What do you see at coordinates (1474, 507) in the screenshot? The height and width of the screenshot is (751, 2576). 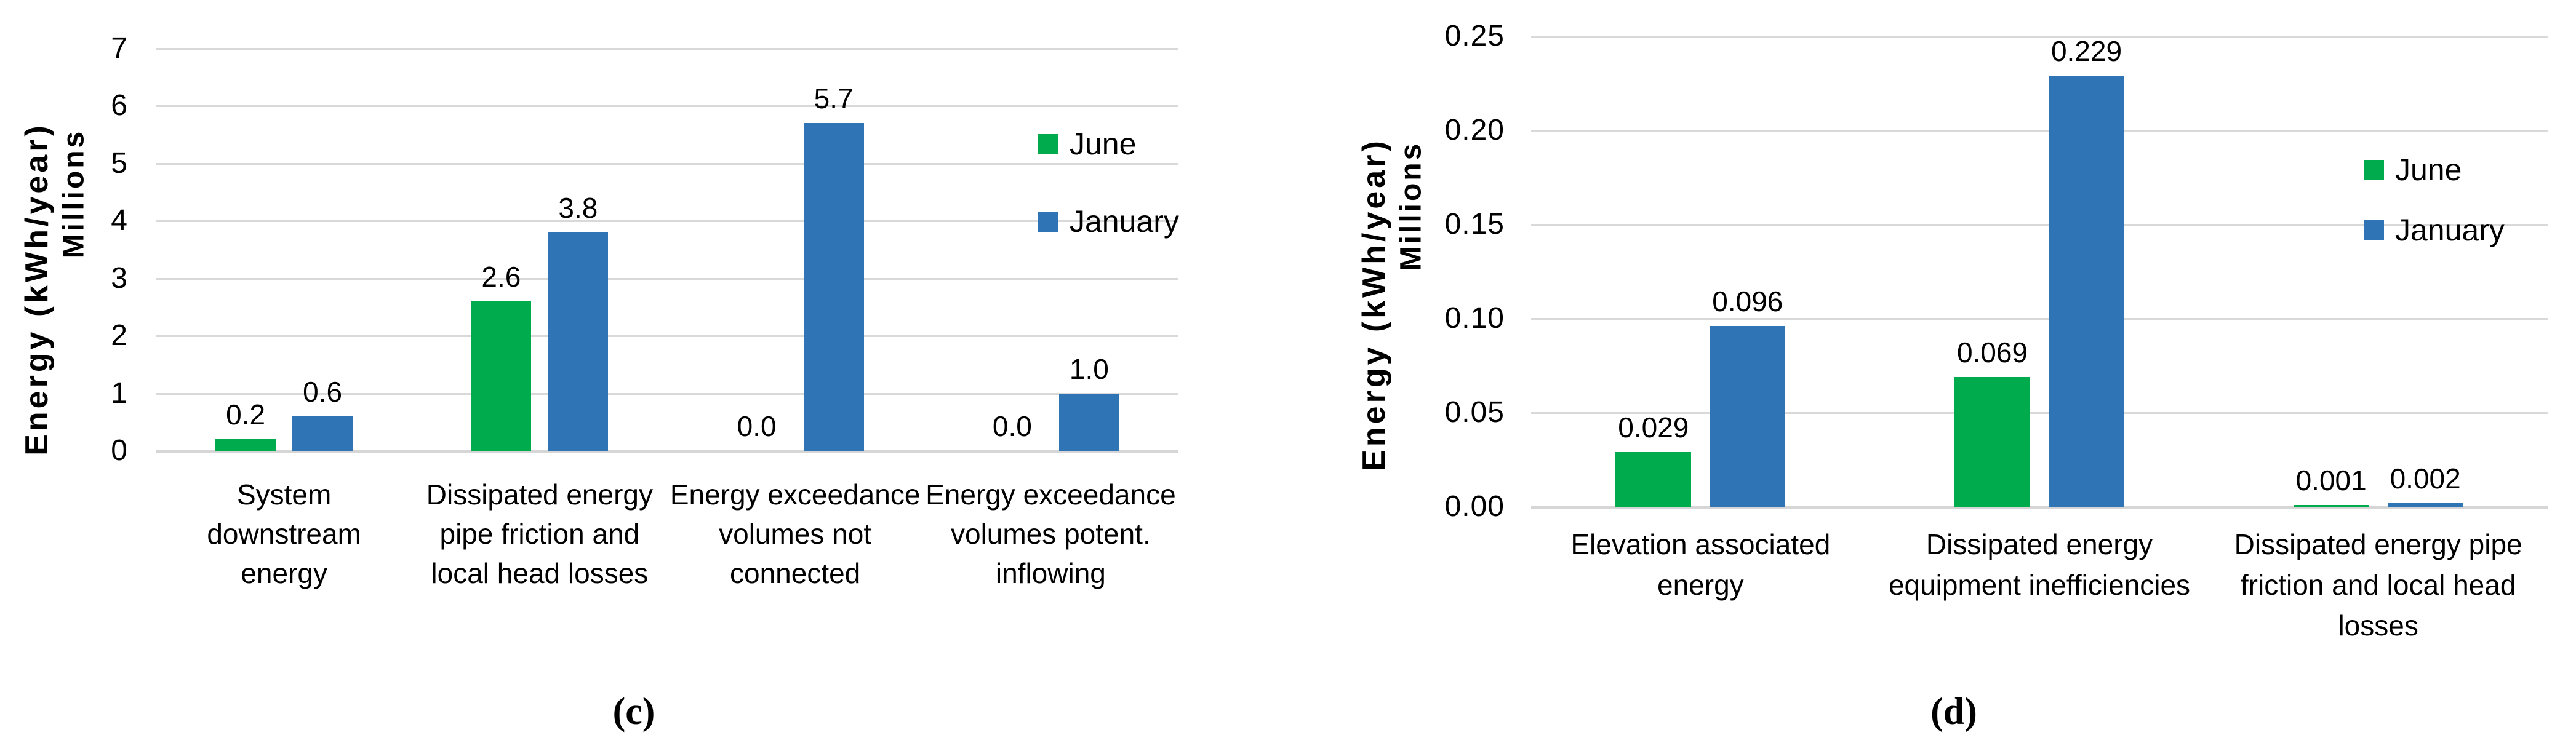 I see `y-tick-label: 0.00` at bounding box center [1474, 507].